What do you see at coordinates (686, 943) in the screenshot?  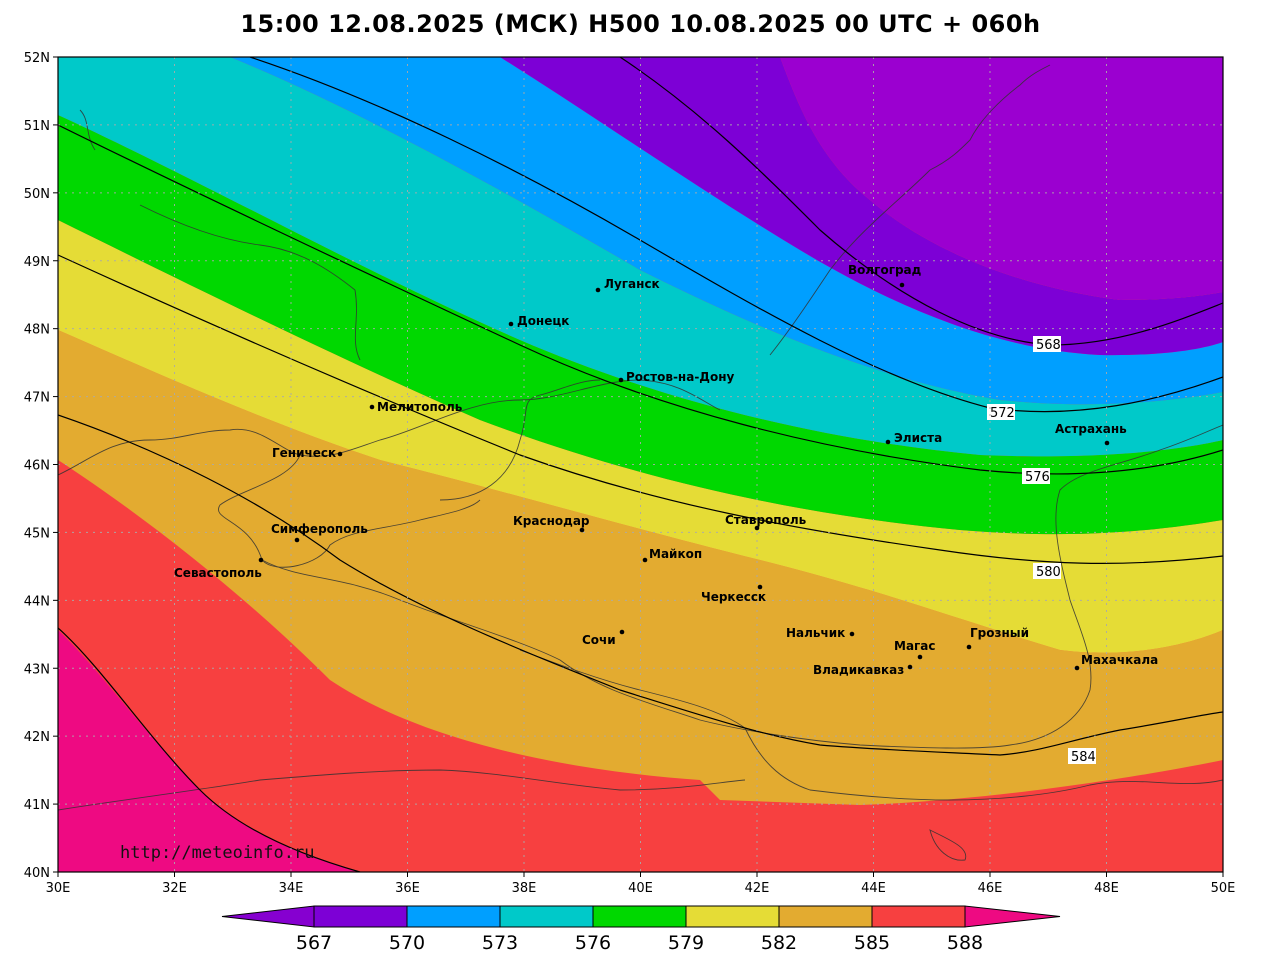 I see `colorbar-label: 579` at bounding box center [686, 943].